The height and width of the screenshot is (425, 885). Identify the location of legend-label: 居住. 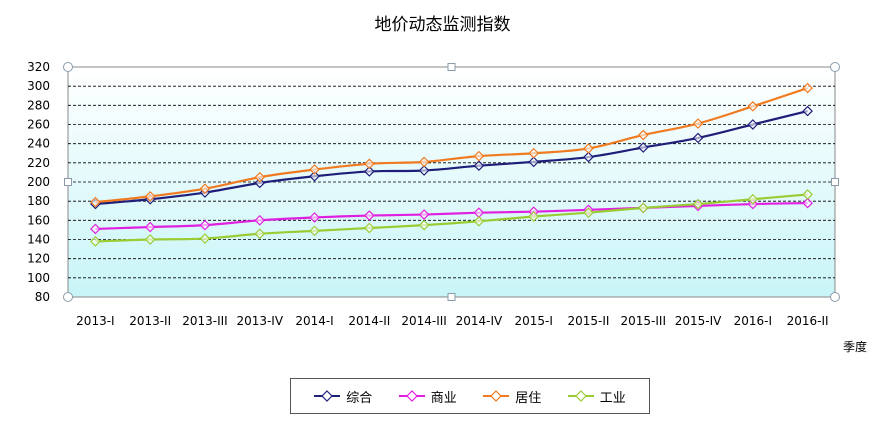
(528, 398).